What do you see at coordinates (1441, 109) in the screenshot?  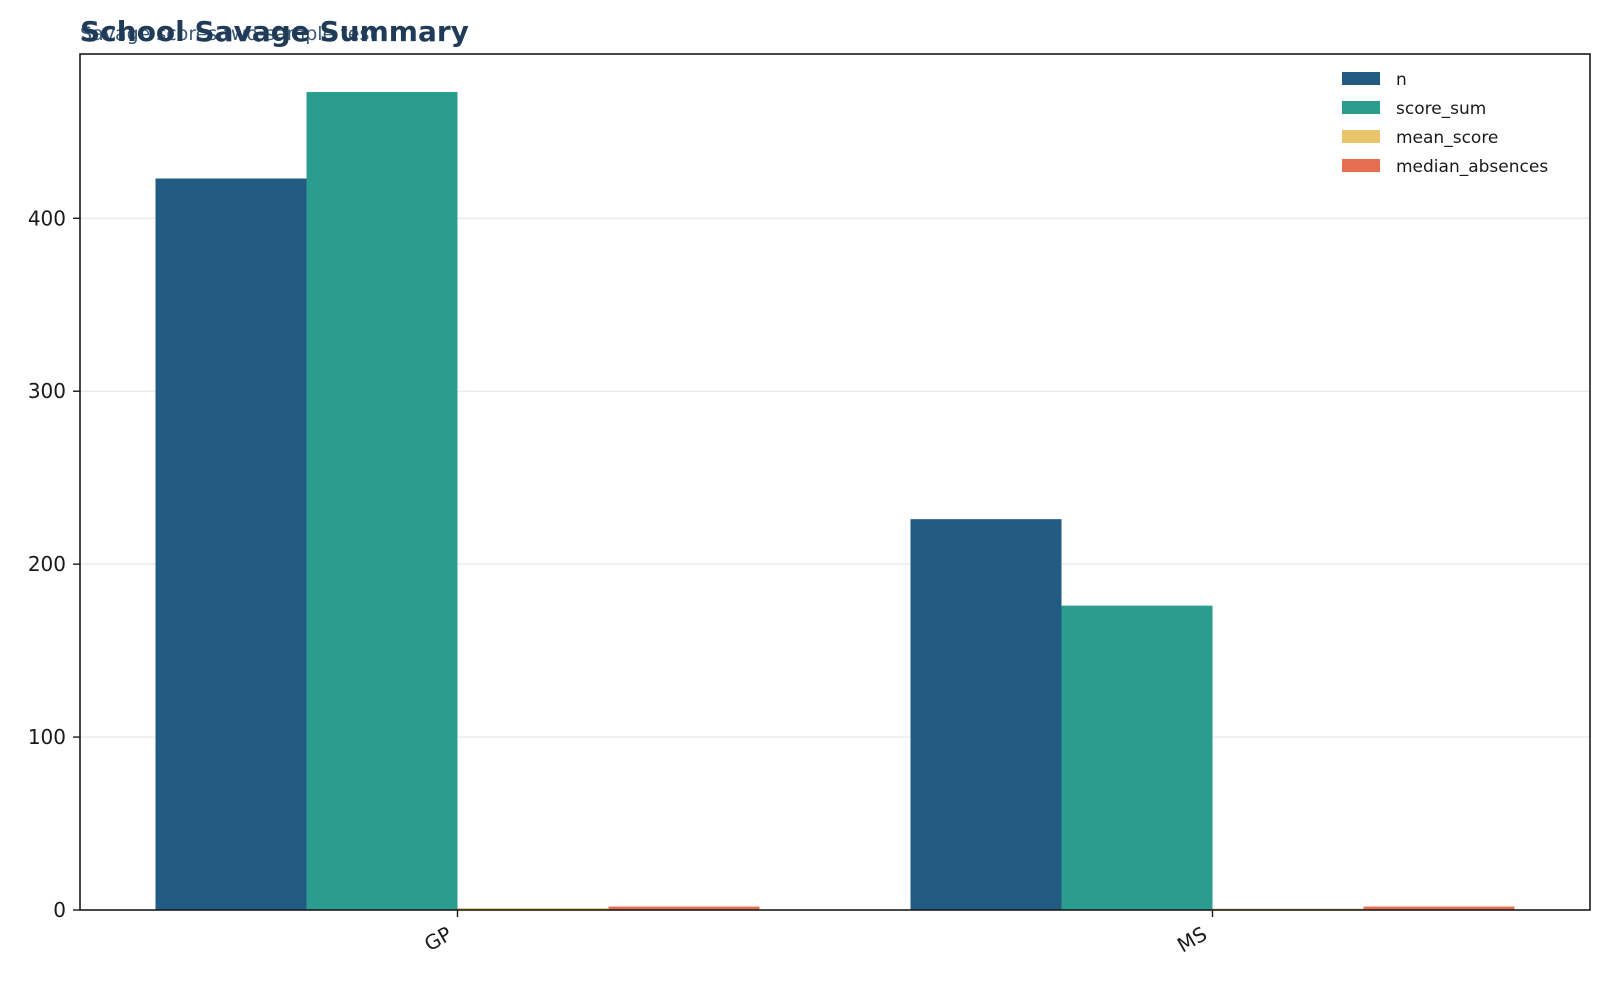 I see `legend-label-score_sum: score_sum` at bounding box center [1441, 109].